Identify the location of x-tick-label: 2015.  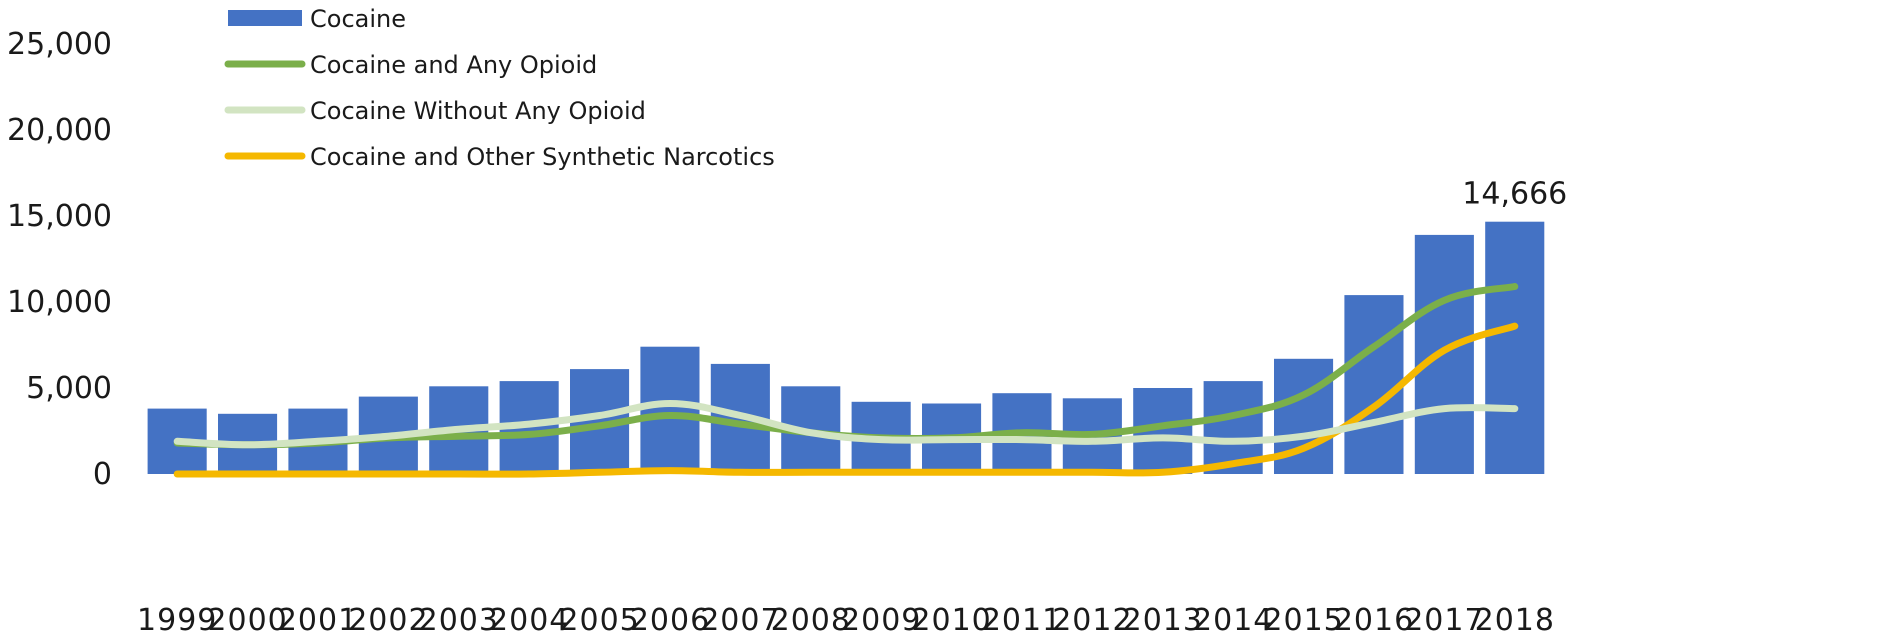
(1303, 620).